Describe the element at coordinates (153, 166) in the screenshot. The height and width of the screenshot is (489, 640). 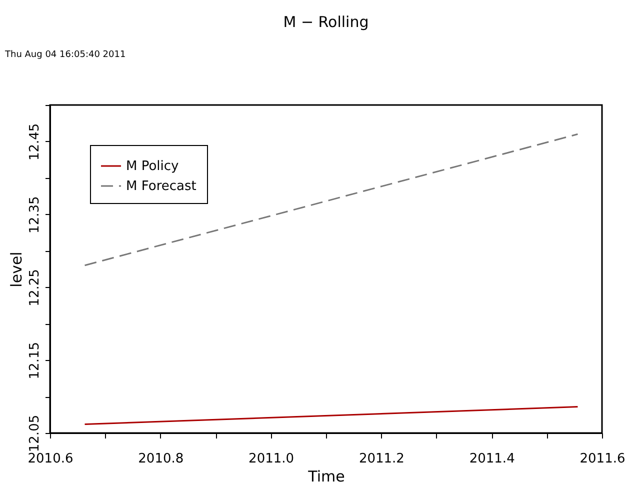
I see `legend-label: M Policy` at that location.